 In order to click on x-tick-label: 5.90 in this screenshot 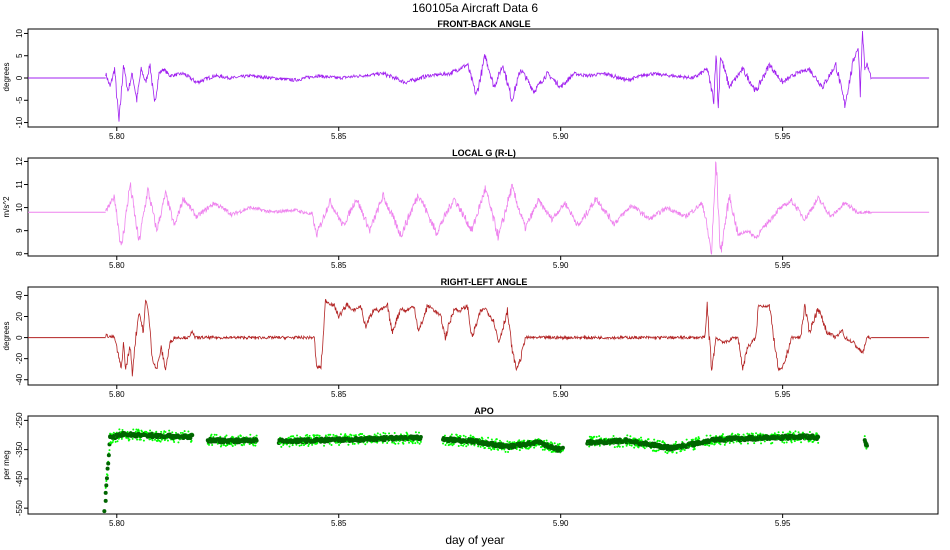, I will do `click(561, 136)`.